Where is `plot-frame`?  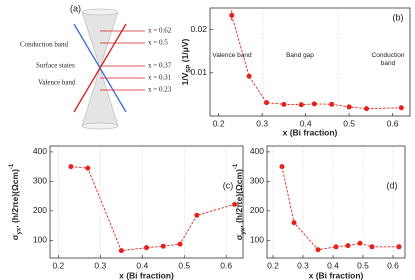
plot-frame is located at coordinates (336, 202).